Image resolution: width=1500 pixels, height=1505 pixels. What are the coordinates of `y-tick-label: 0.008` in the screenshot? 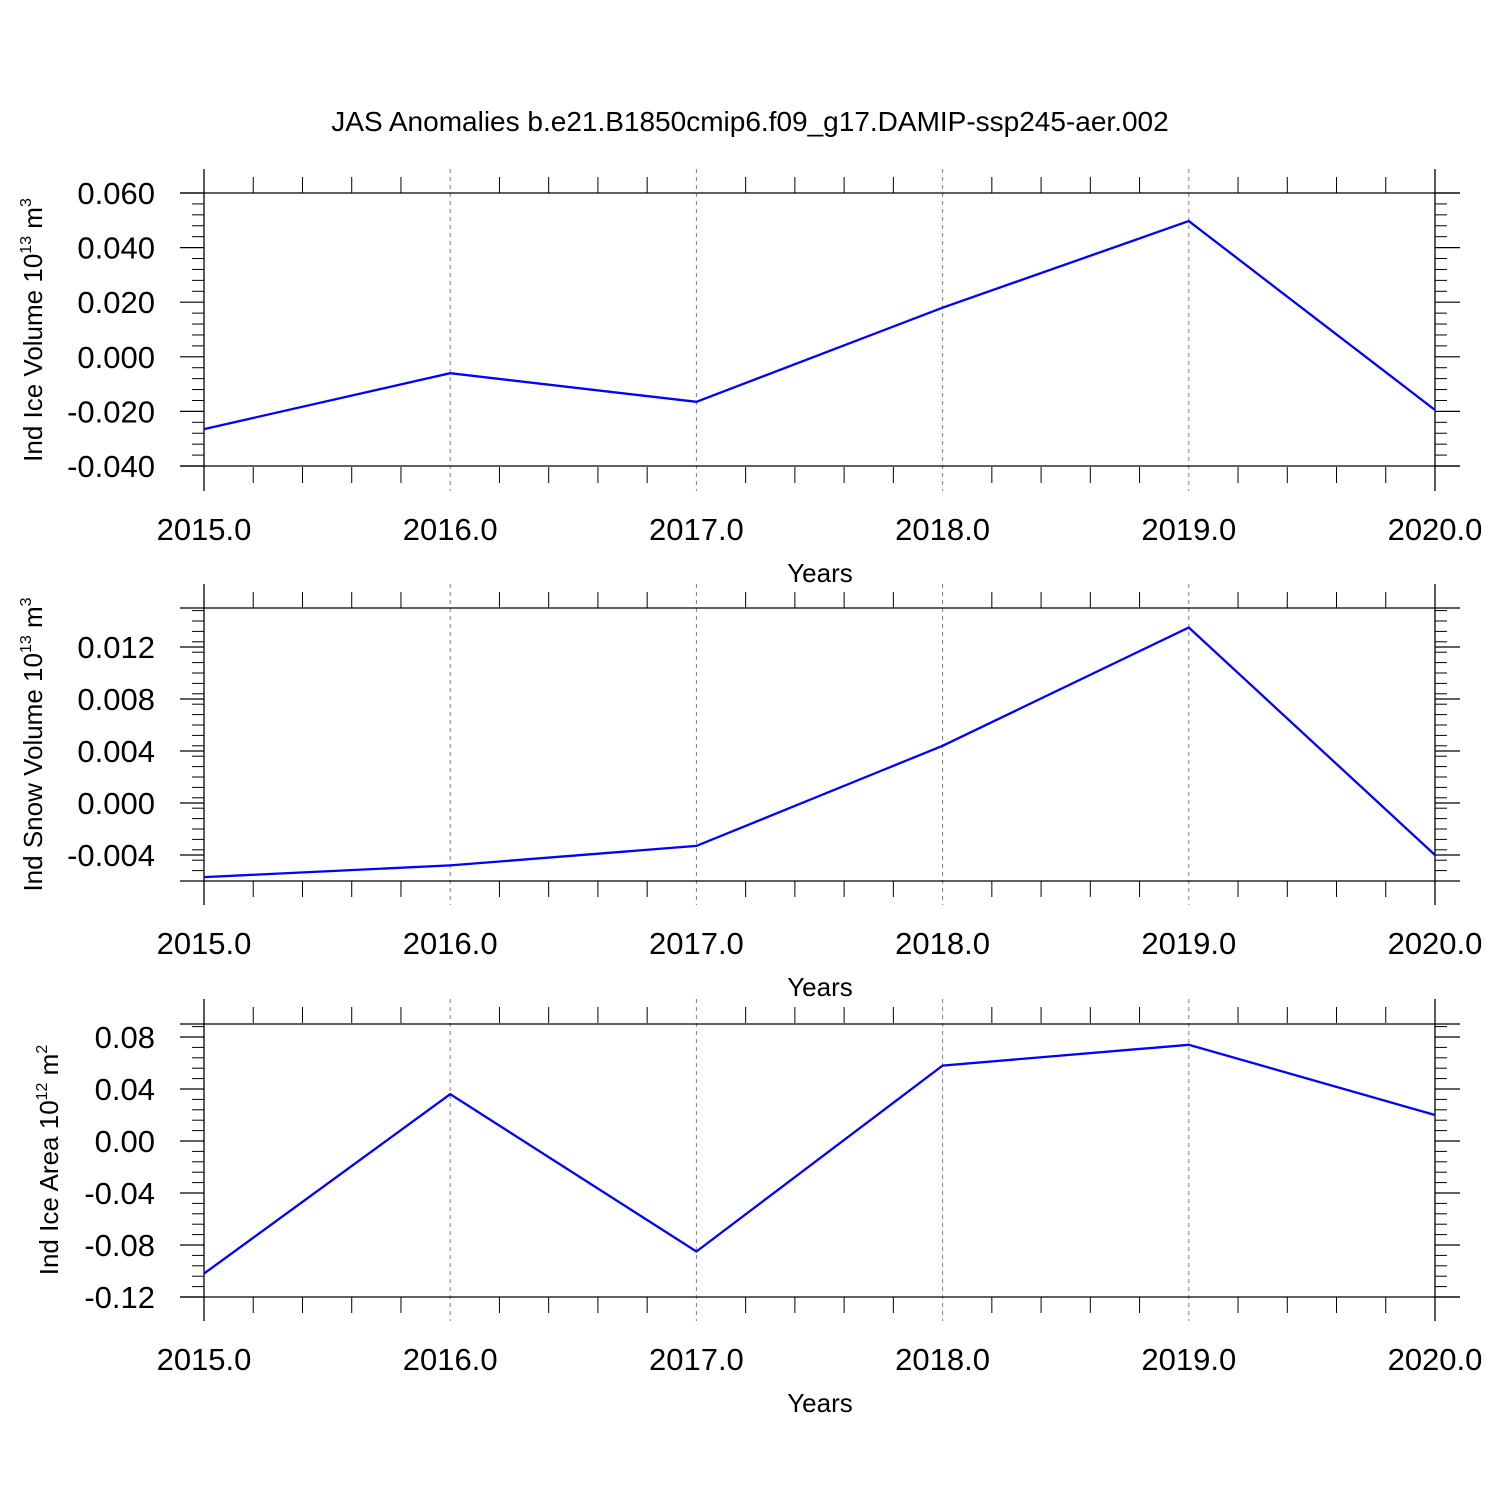 It's located at (116, 699).